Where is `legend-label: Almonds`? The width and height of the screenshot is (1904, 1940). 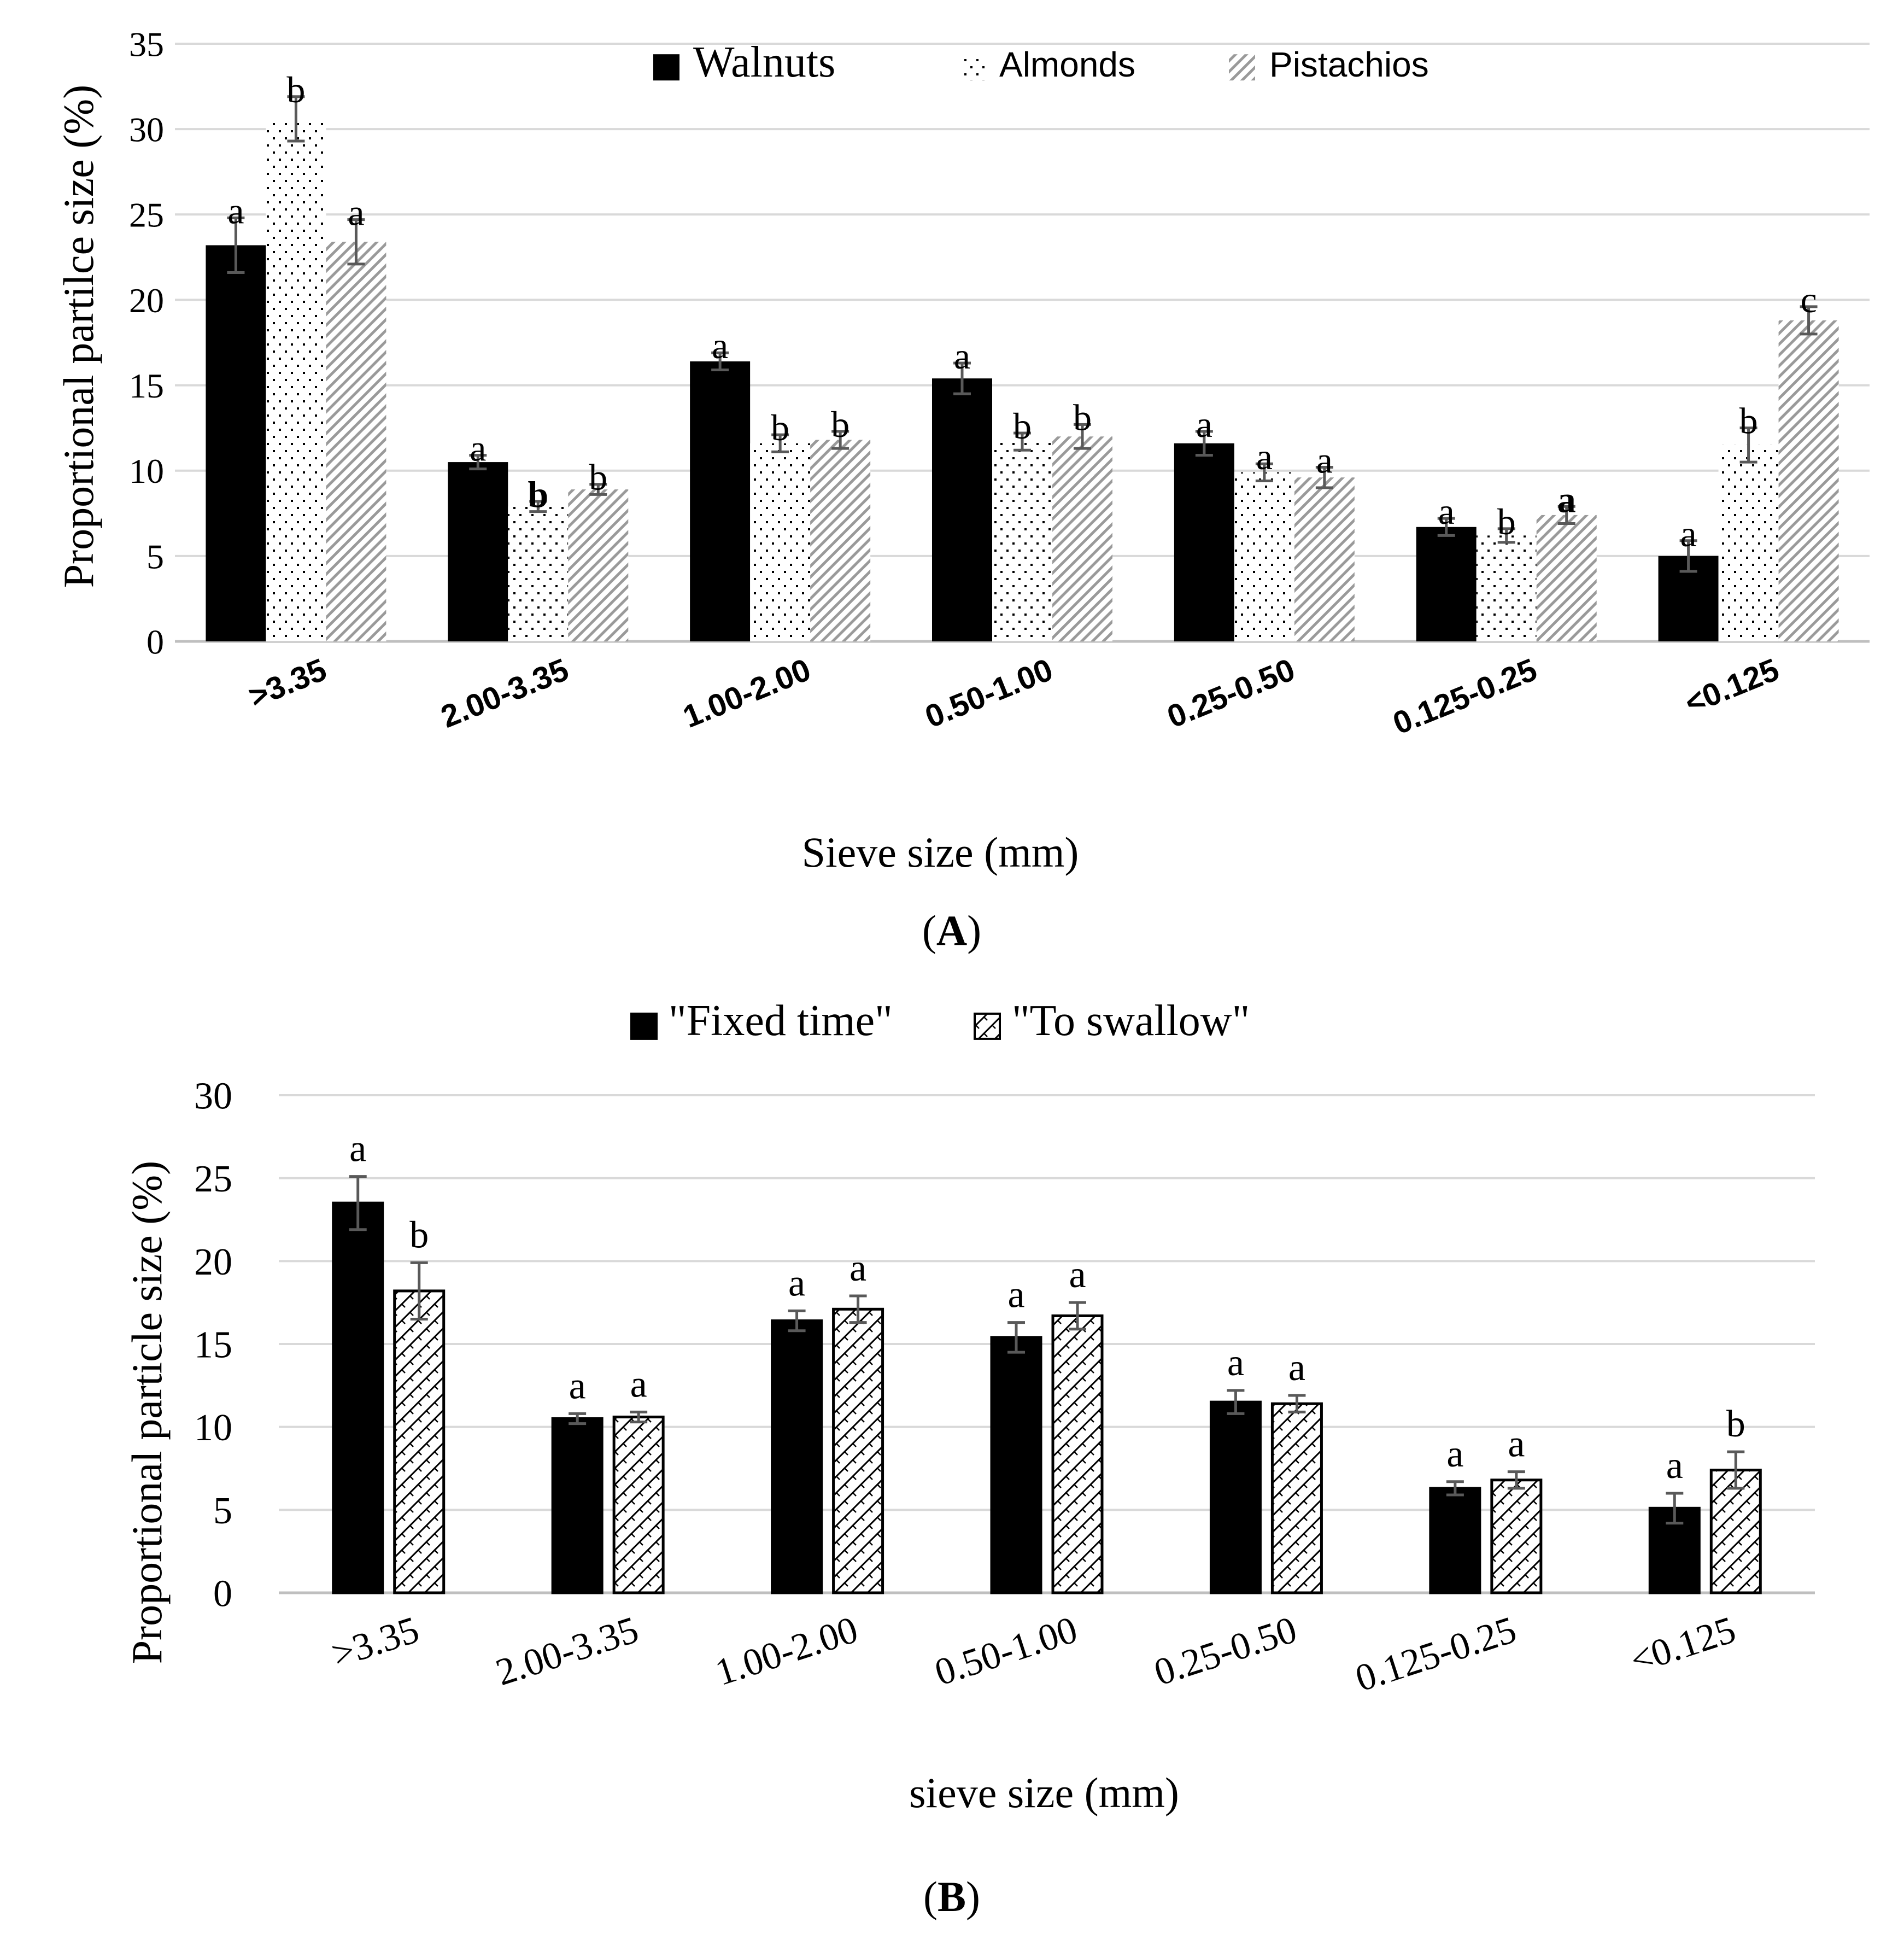 legend-label: Almonds is located at coordinates (1067, 64).